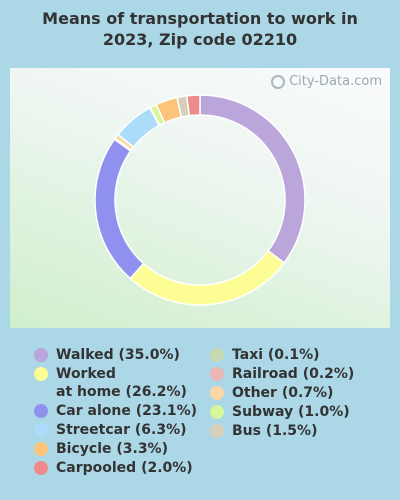 The image size is (400, 500). Describe the element at coordinates (275, 431) in the screenshot. I see `legend-label: Bus (1.5%)` at that location.